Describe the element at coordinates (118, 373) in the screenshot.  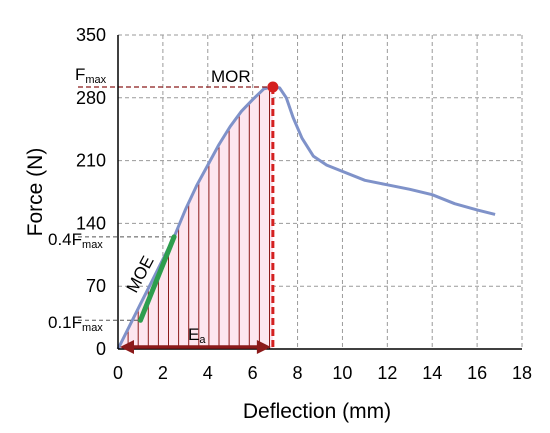
I see `x-tick-label: 0` at that location.